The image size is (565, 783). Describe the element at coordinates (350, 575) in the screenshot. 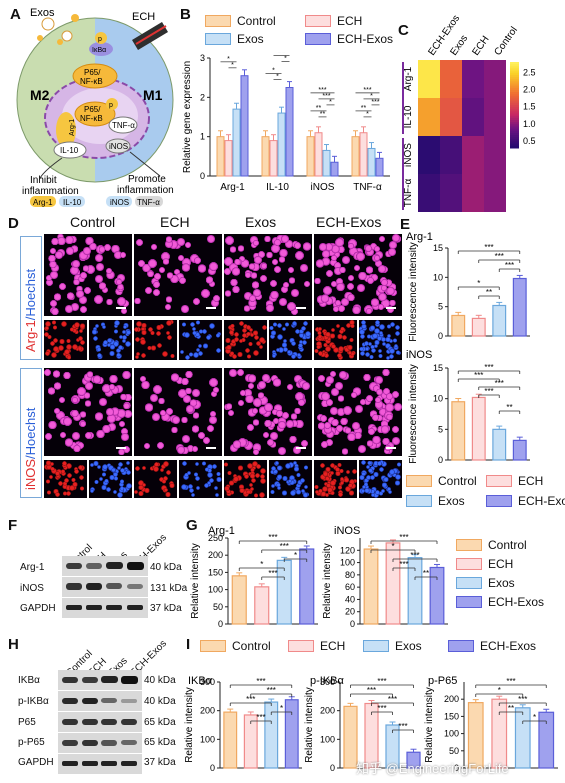

I see `y-tick-label: 80` at that location.